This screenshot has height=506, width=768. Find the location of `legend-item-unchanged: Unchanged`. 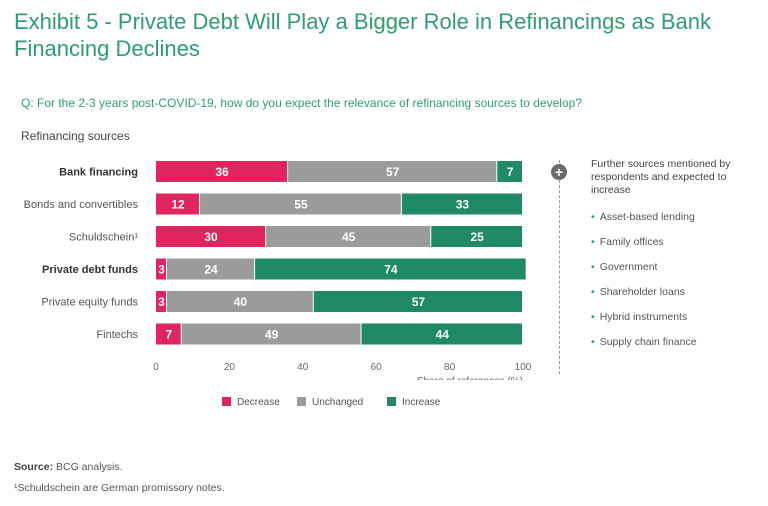

legend-item-unchanged: Unchanged is located at coordinates (330, 402).